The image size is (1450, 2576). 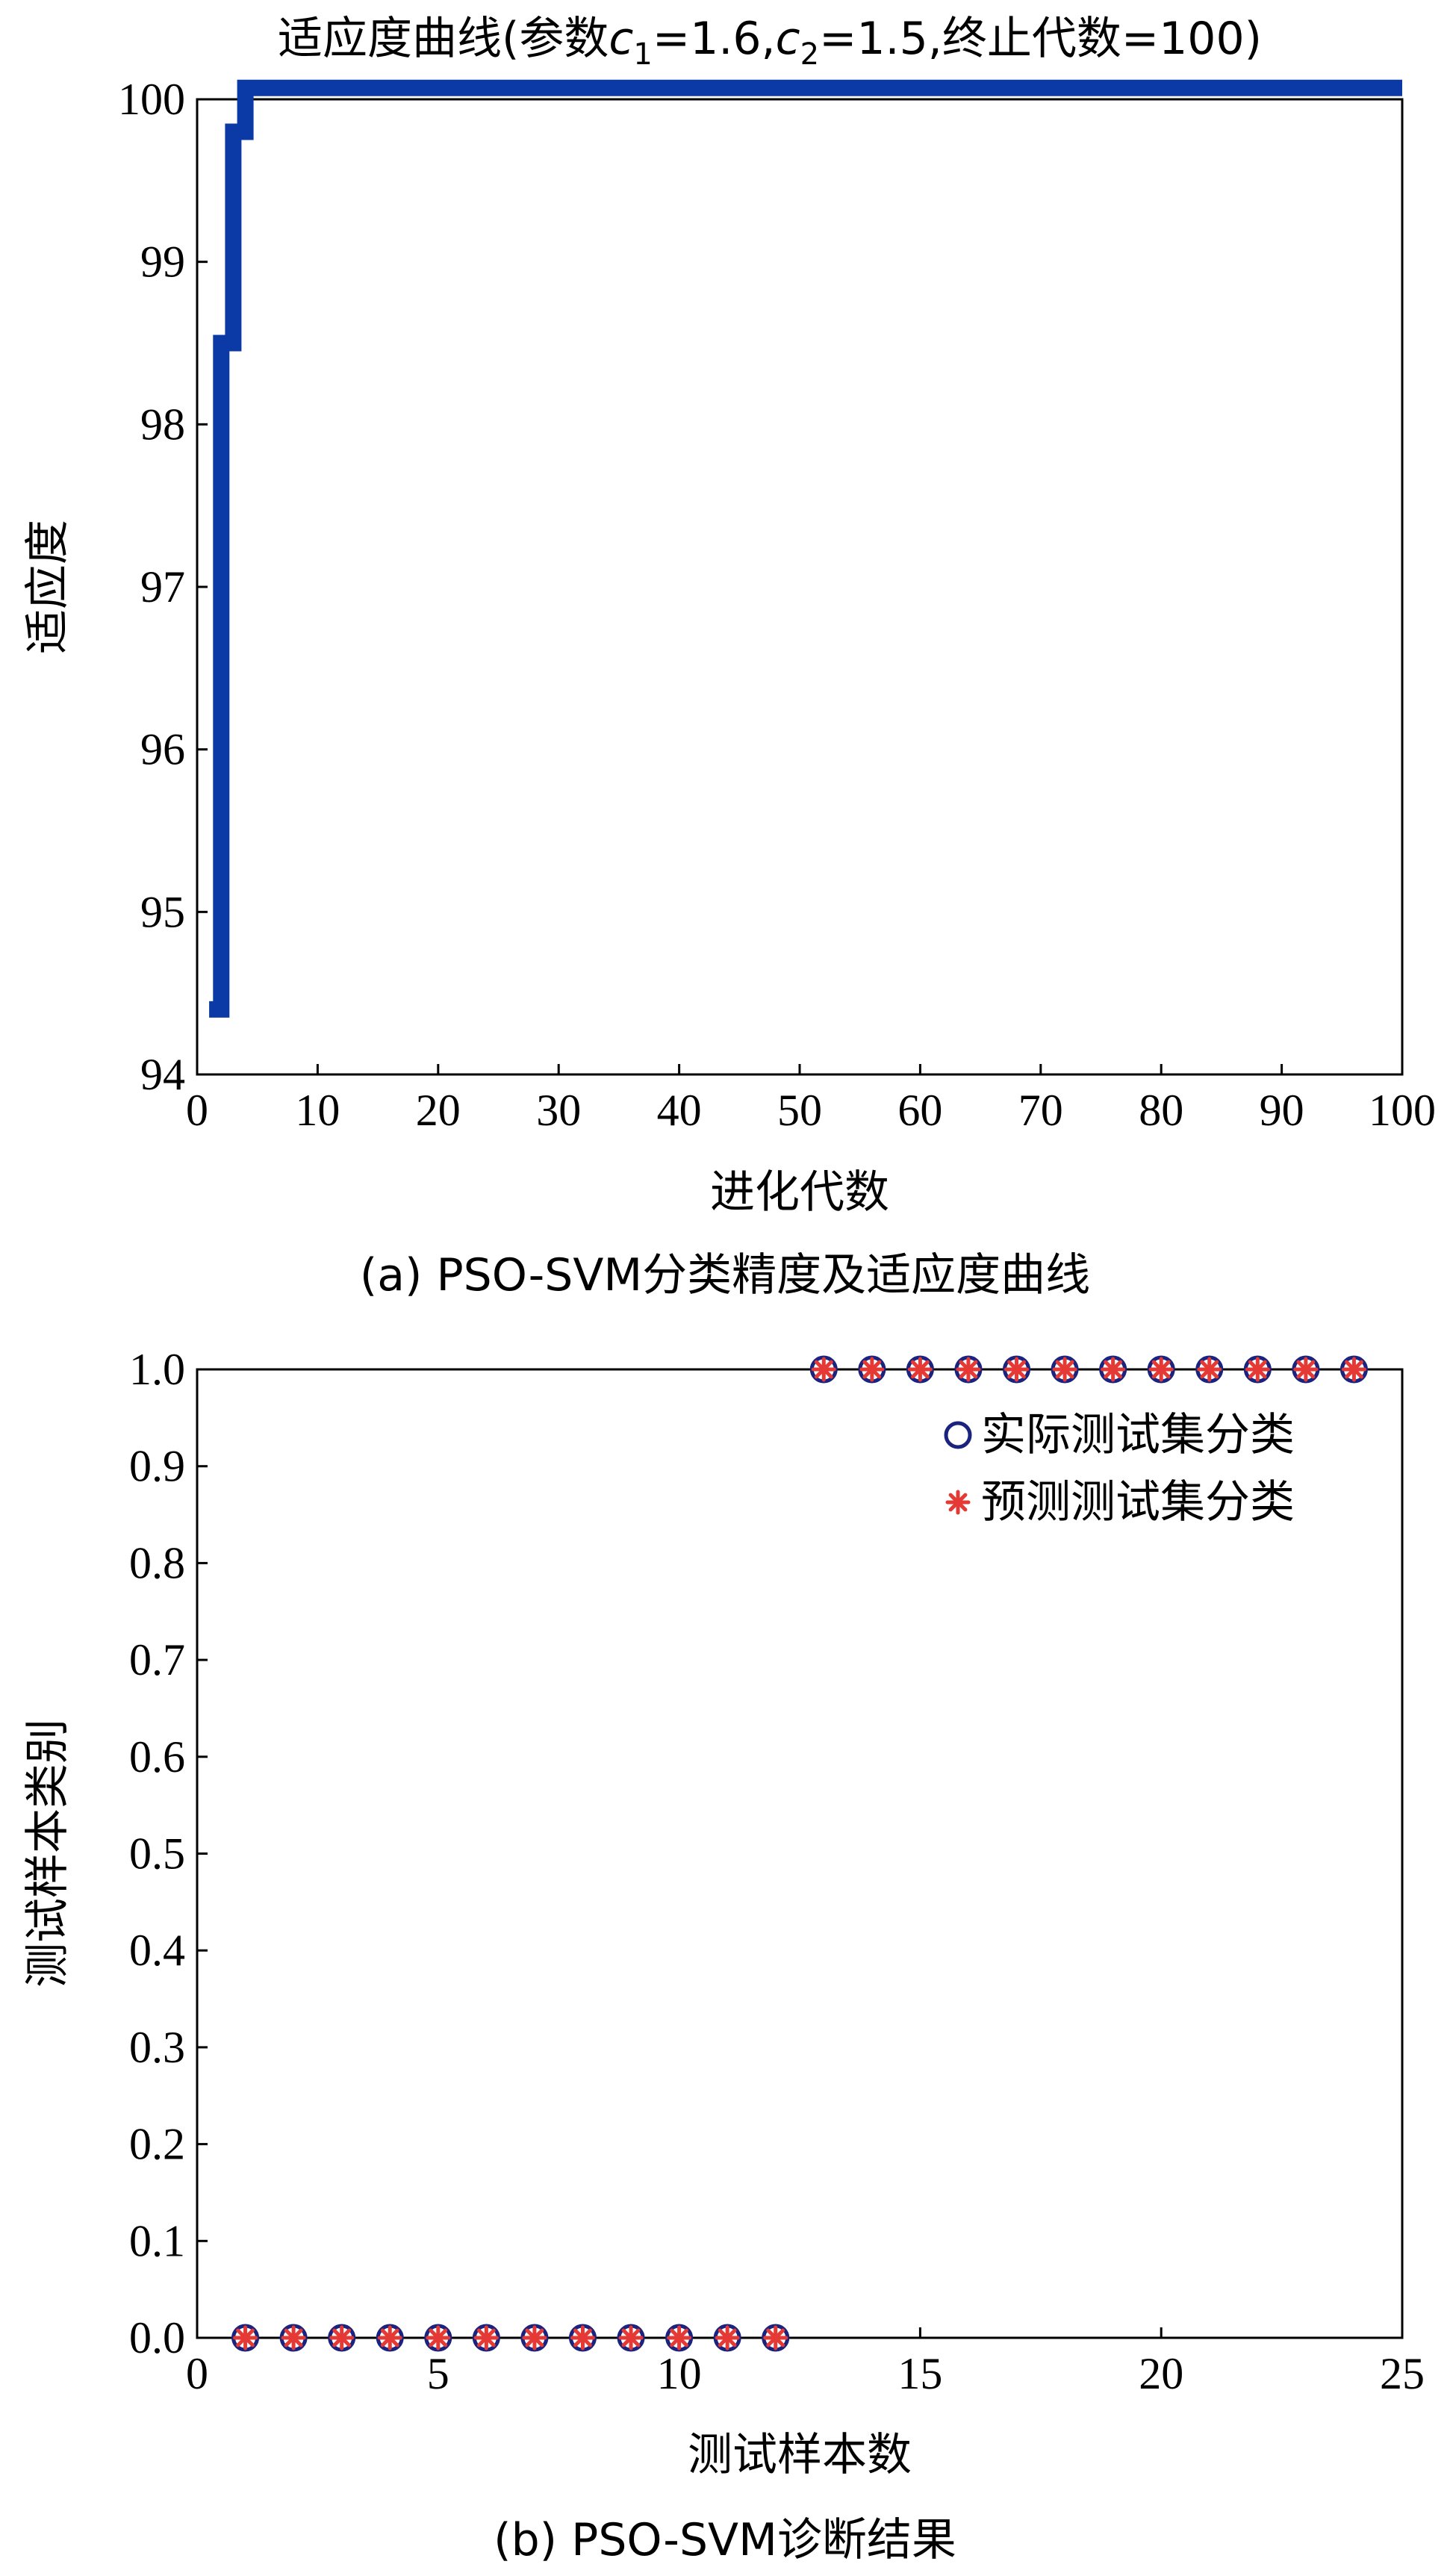 What do you see at coordinates (157, 2240) in the screenshot?
I see `diagnosis-y-tick-label: 0.1` at bounding box center [157, 2240].